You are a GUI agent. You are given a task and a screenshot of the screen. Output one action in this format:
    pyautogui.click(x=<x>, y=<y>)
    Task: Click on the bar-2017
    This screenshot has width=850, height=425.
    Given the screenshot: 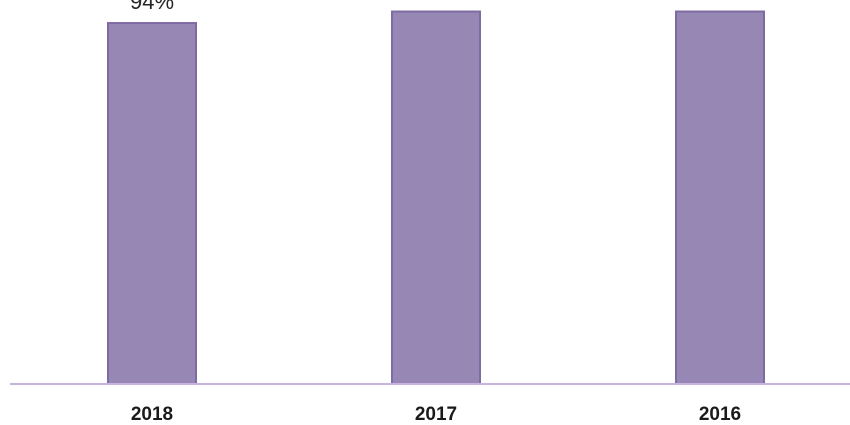 What is the action you would take?
    pyautogui.click(x=436, y=198)
    